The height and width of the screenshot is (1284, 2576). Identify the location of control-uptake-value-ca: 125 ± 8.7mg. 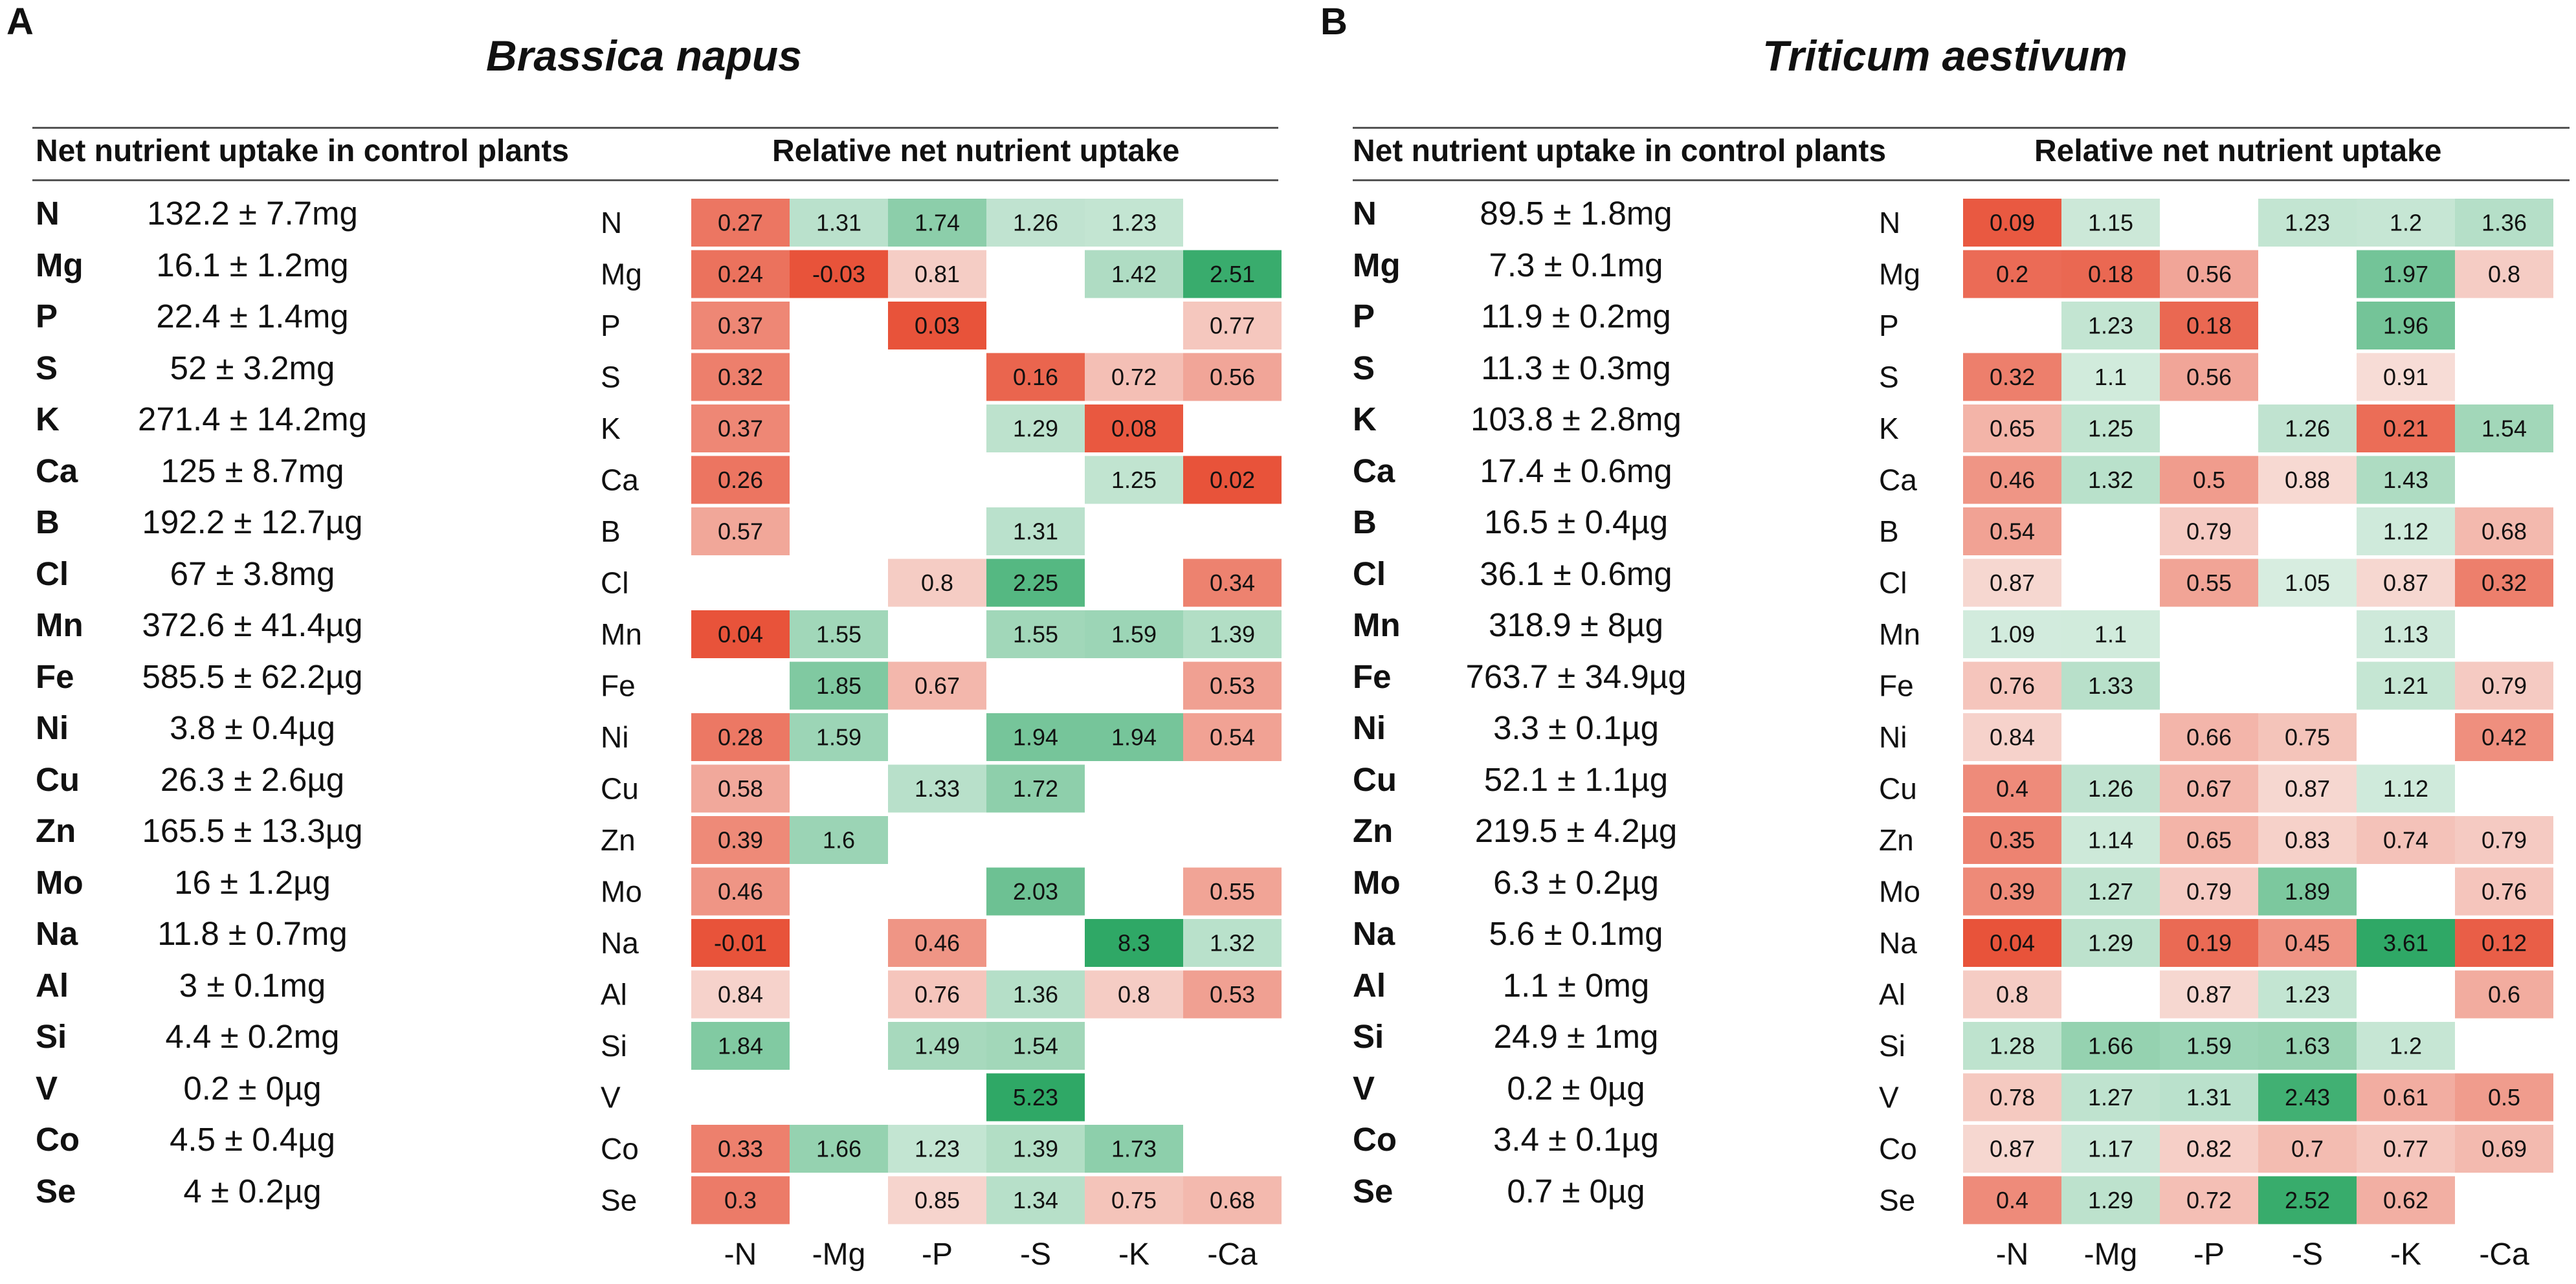
(252, 470).